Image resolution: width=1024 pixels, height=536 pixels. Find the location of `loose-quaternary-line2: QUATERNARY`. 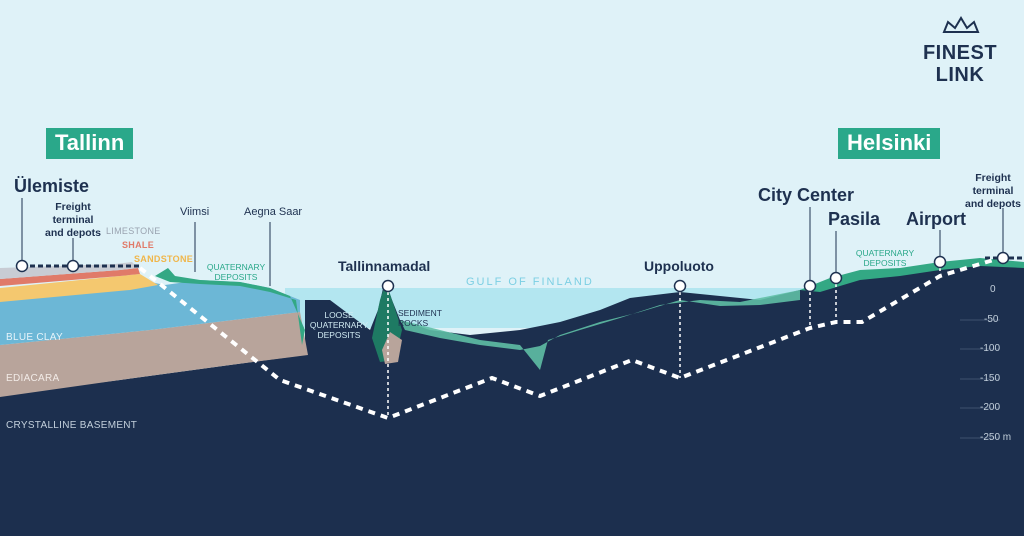

loose-quaternary-line2: QUATERNARY is located at coordinates (339, 325).